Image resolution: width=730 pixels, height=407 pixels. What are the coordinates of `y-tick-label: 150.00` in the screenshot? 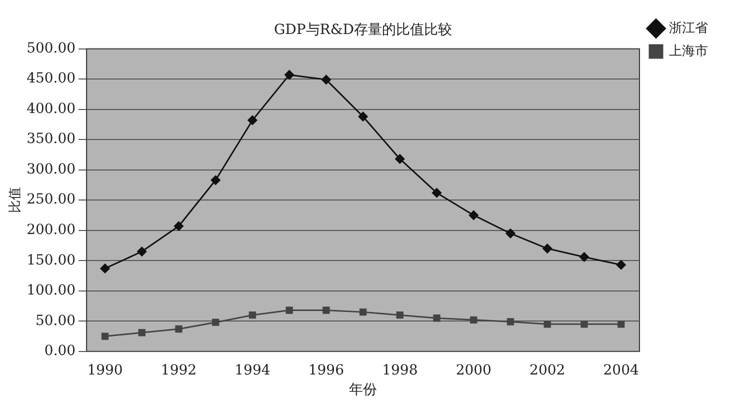 It's located at (51, 260).